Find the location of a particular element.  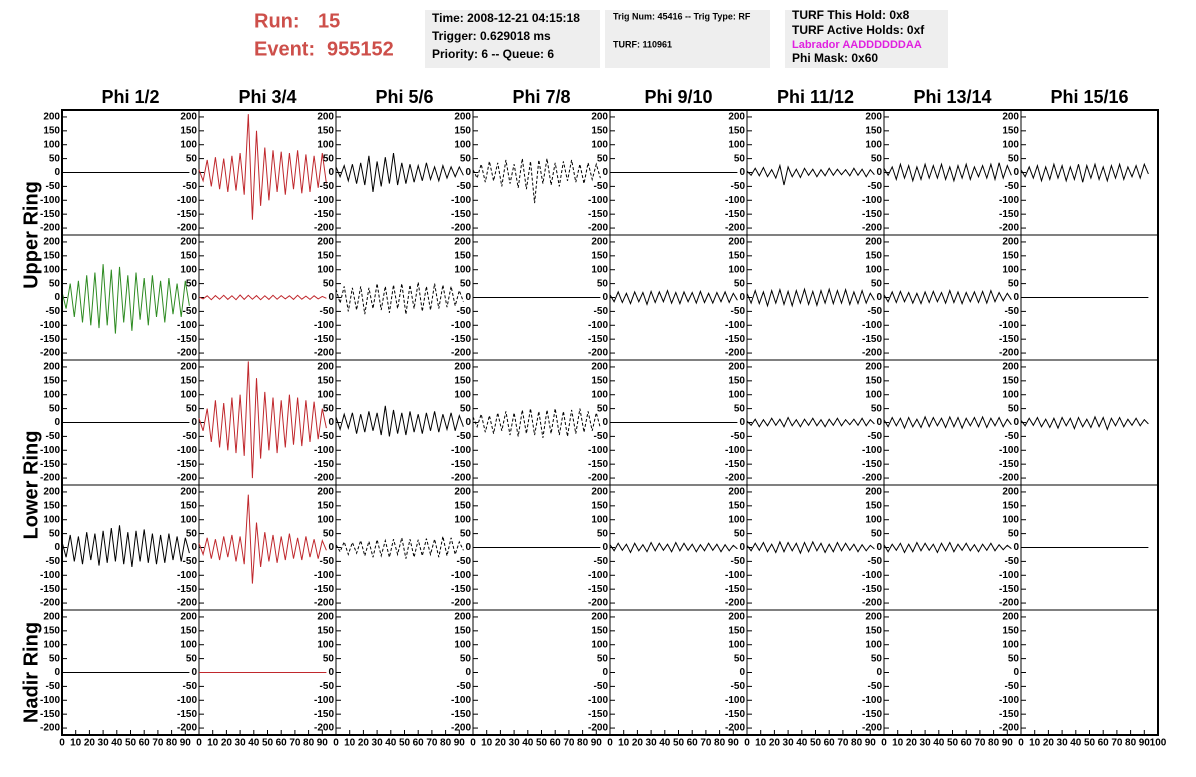

info-text: Phi Mask: 0x60 is located at coordinates (835, 58).